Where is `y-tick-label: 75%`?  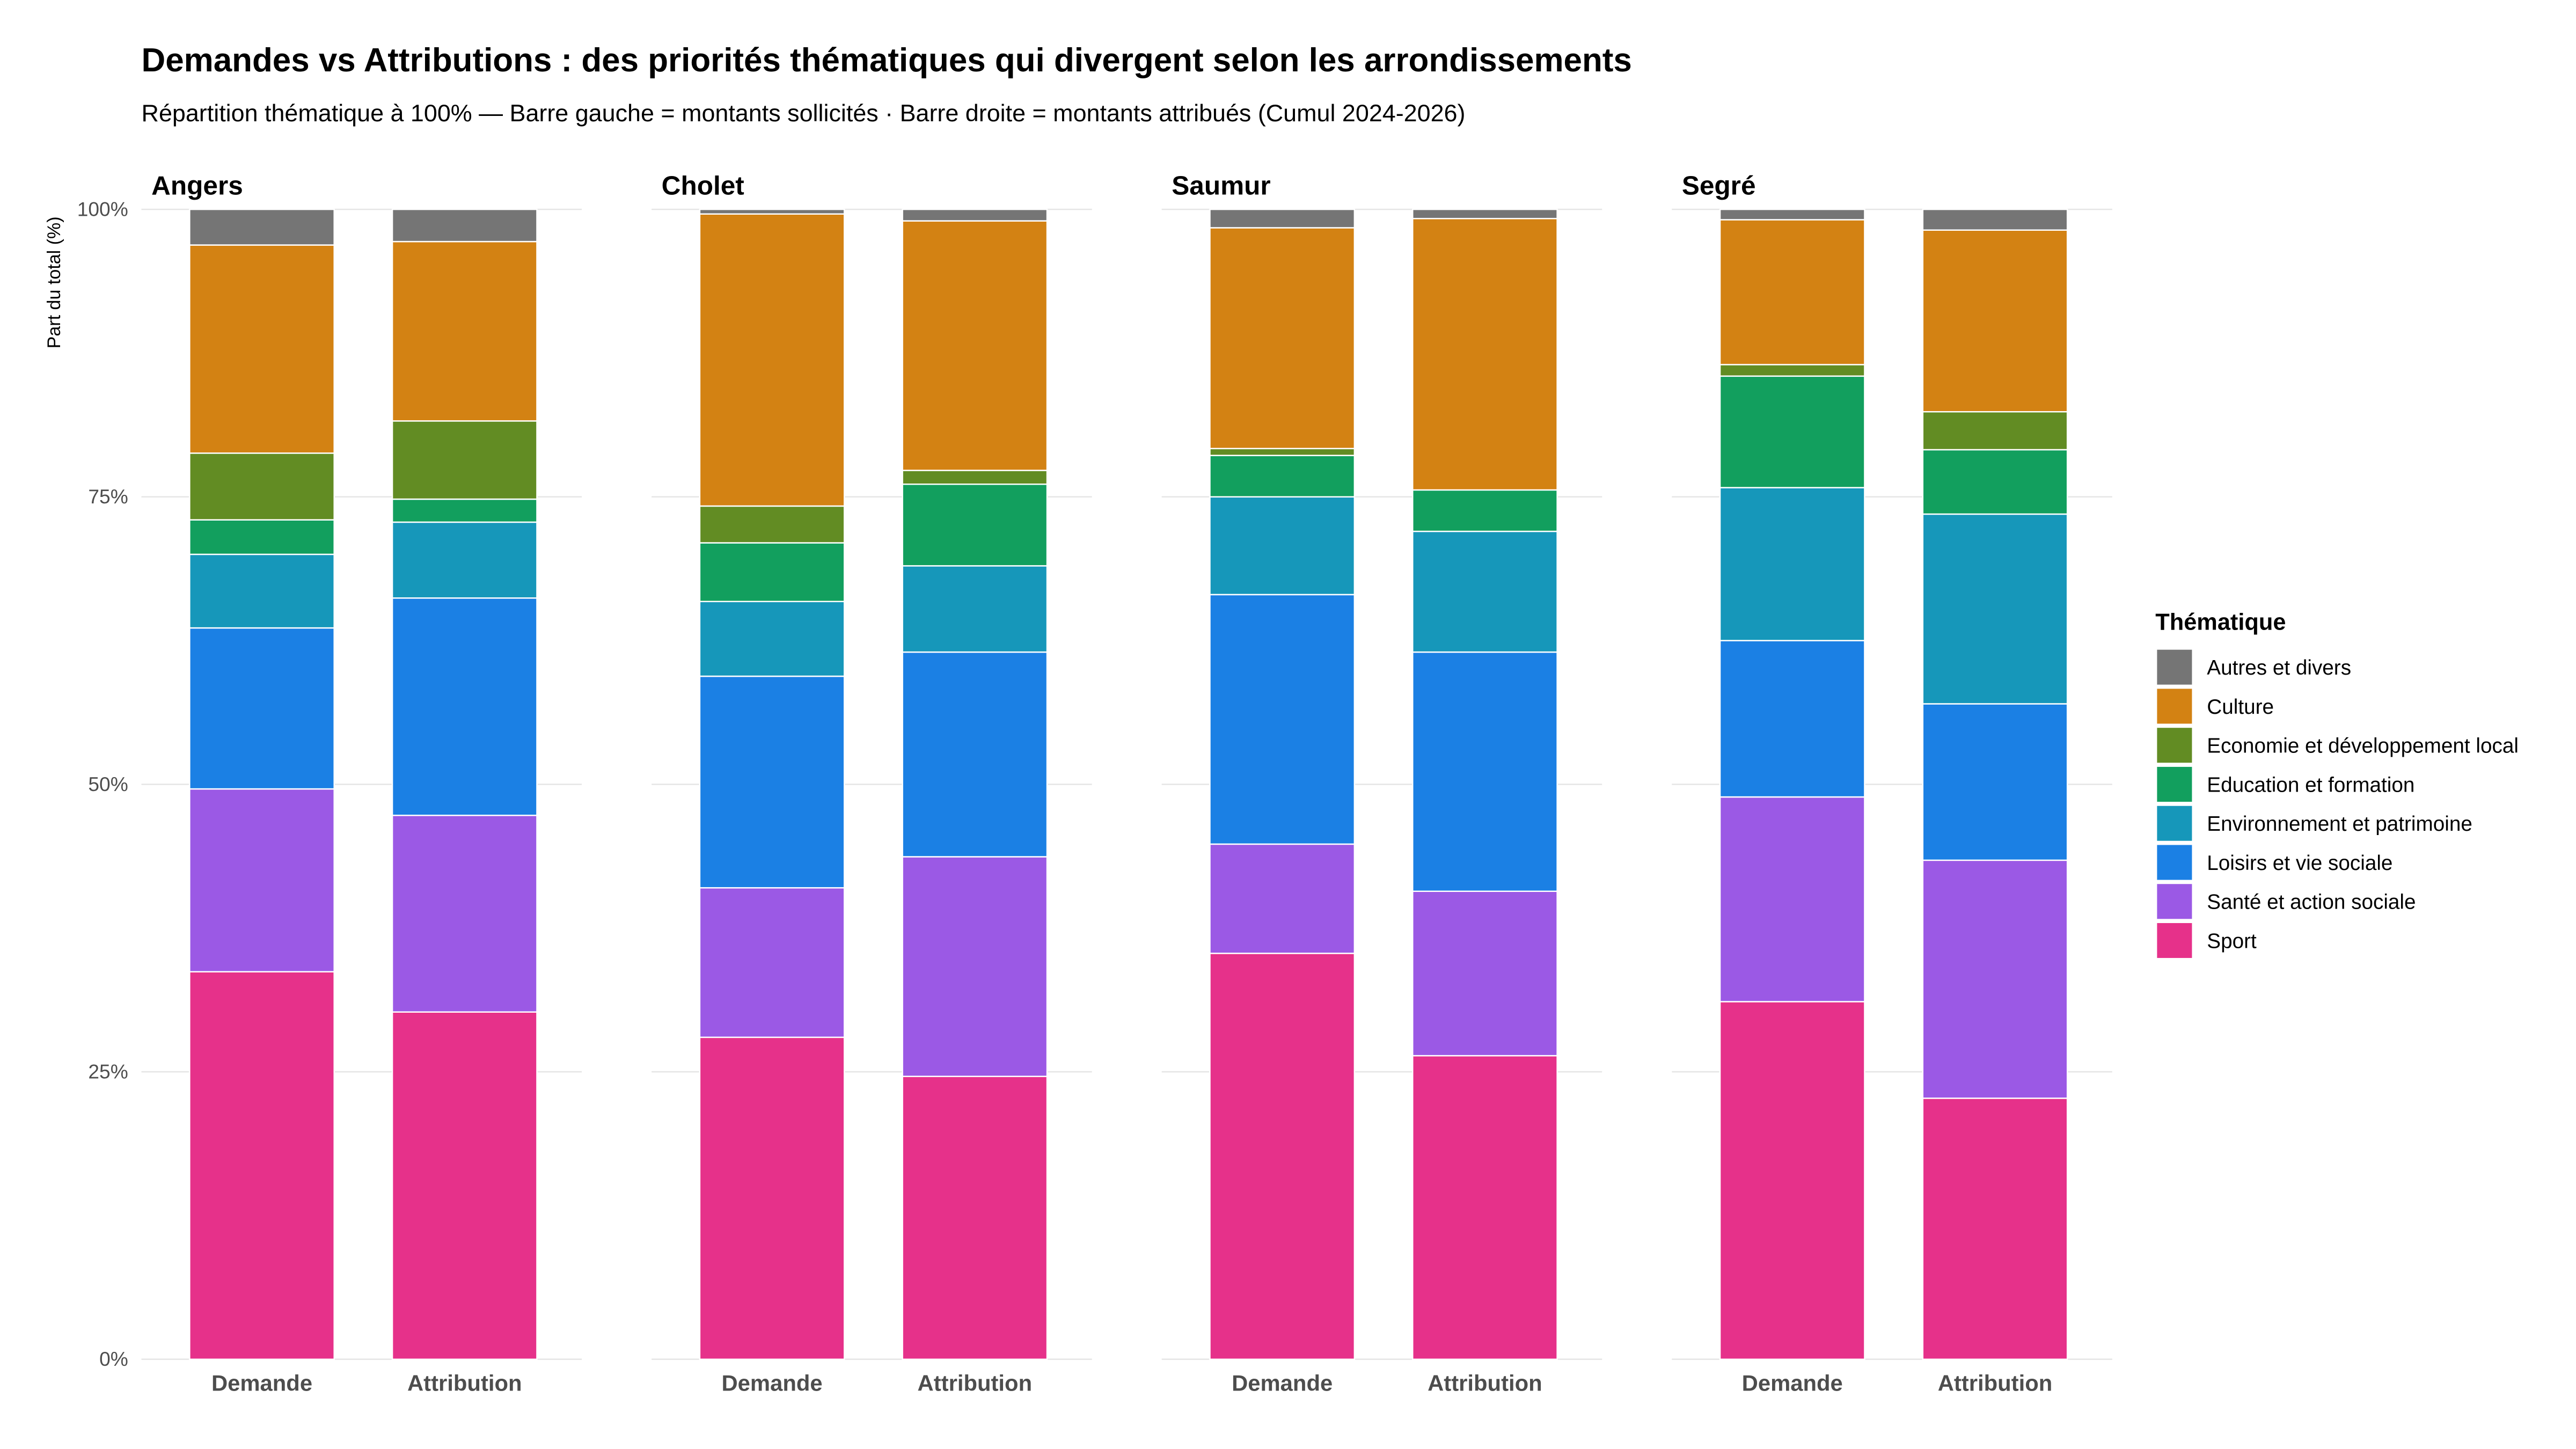
y-tick-label: 75% is located at coordinates (108, 496).